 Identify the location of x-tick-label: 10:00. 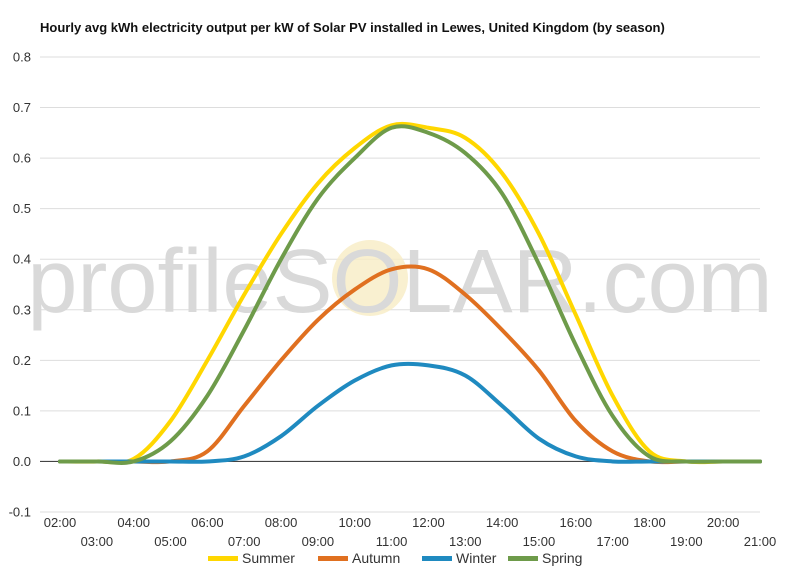
(354, 522).